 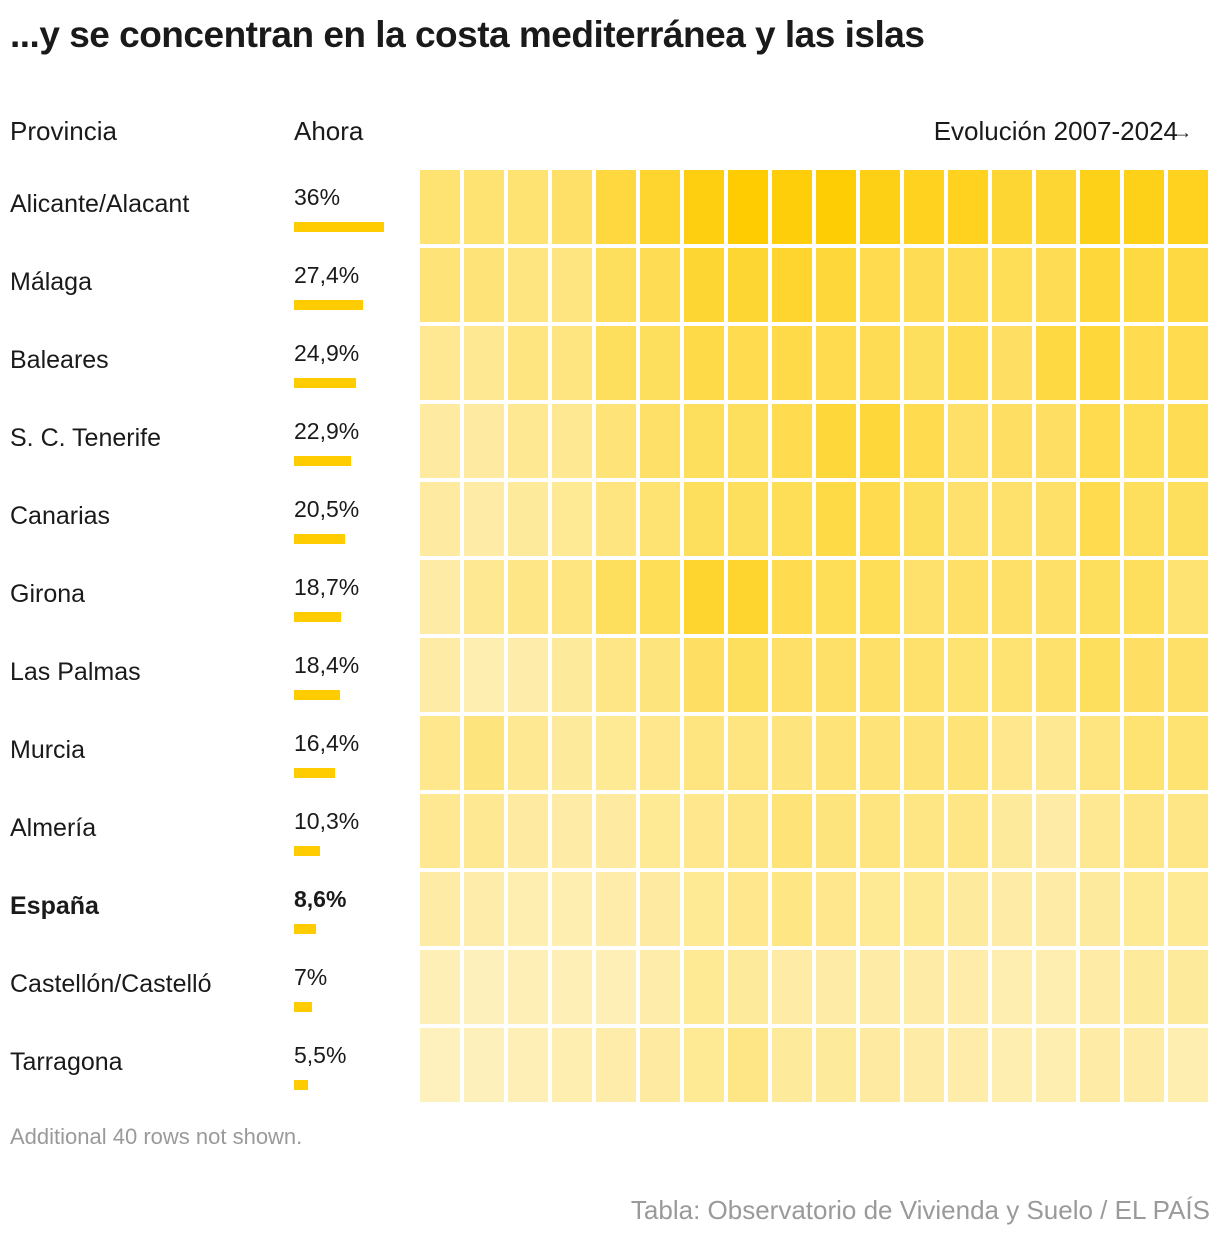 What do you see at coordinates (327, 587) in the screenshot?
I see `row-value: 18,7%` at bounding box center [327, 587].